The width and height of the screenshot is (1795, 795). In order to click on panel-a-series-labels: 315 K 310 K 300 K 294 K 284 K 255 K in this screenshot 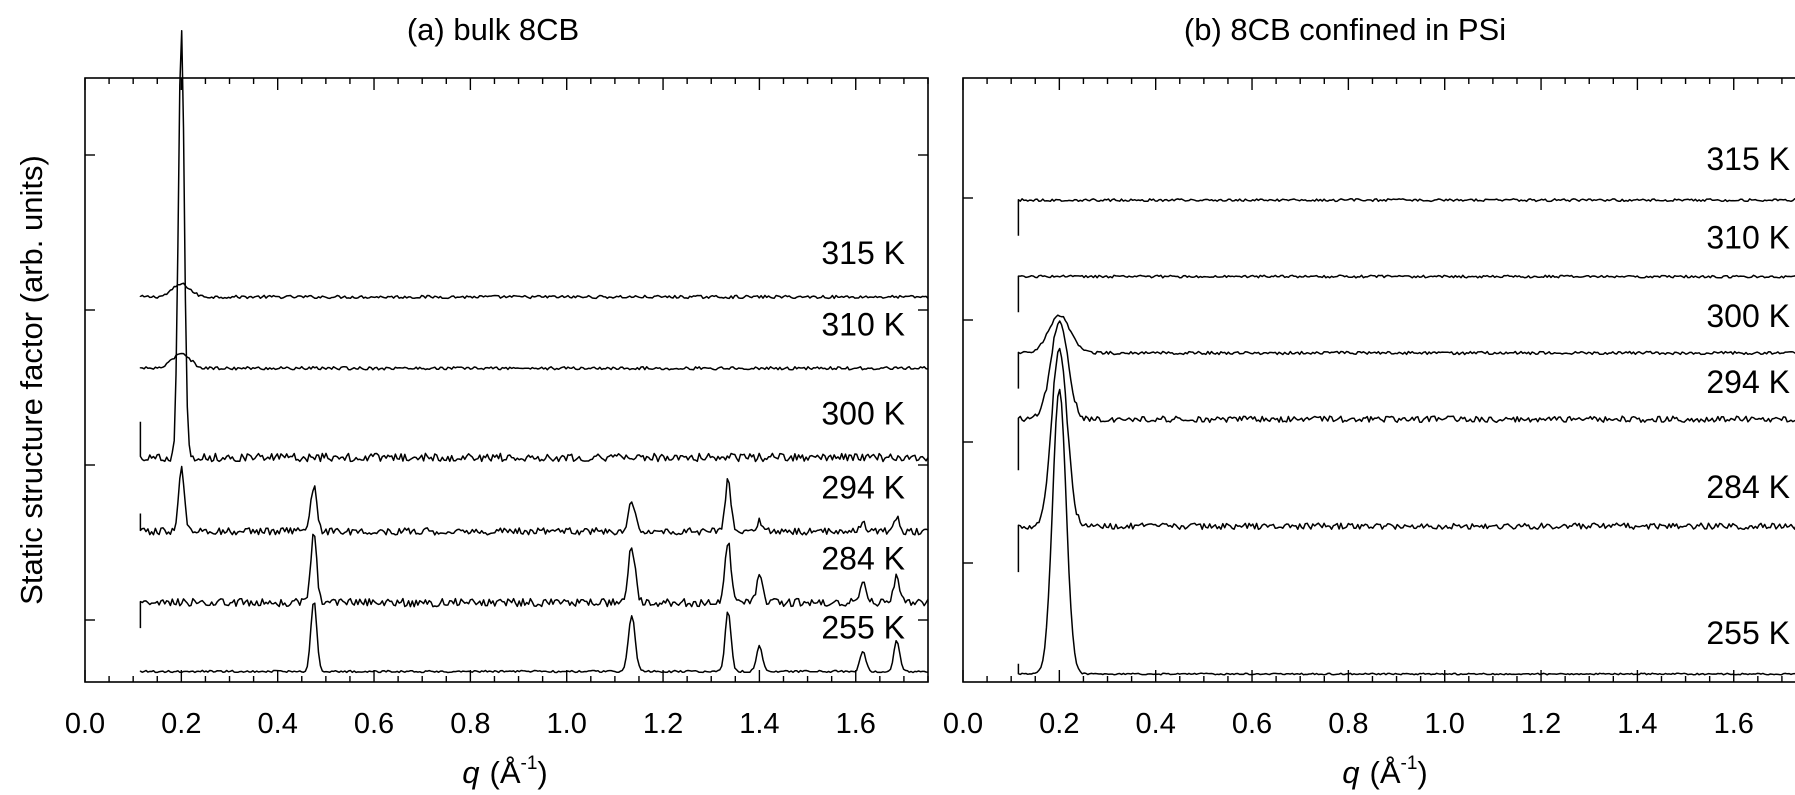, I will do `click(863, 440)`.